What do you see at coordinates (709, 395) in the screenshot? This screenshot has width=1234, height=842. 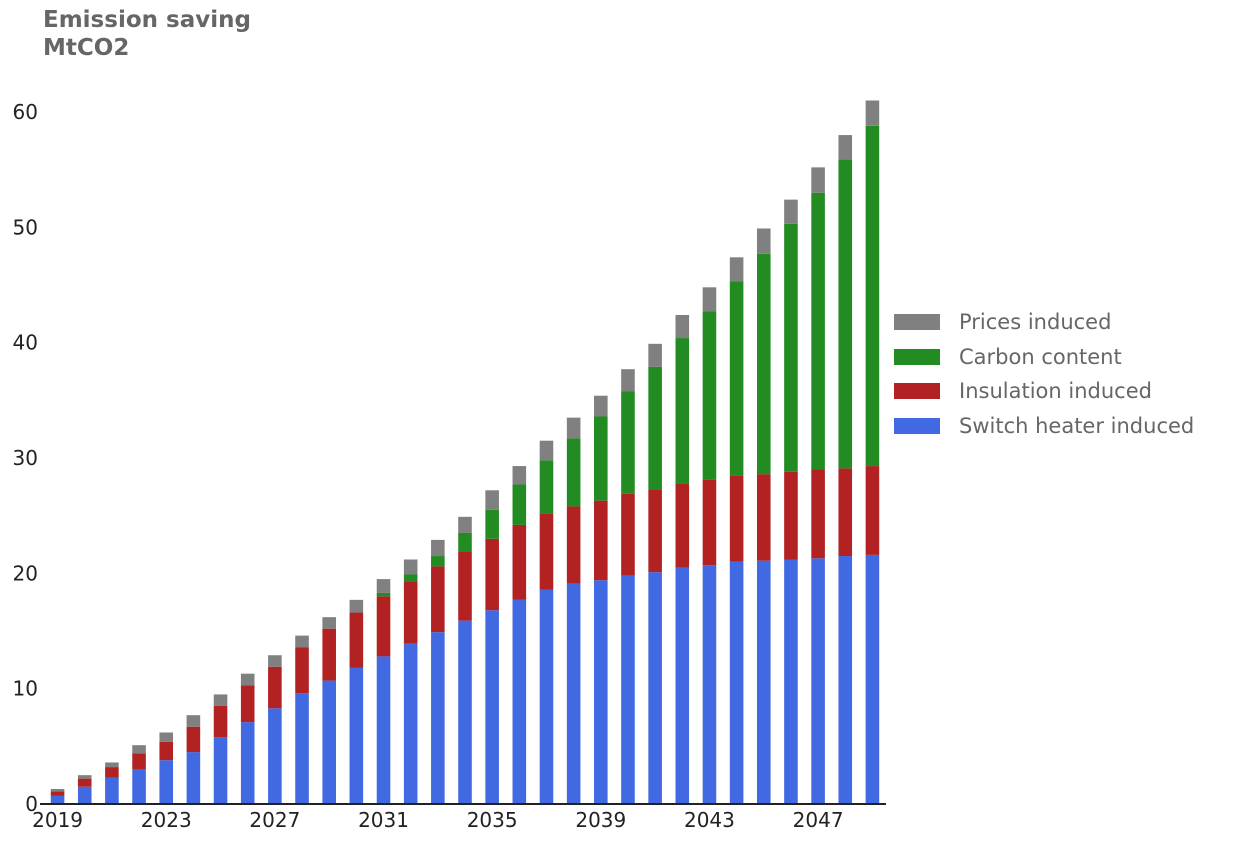 I see `bar-segment-2043-s2` at bounding box center [709, 395].